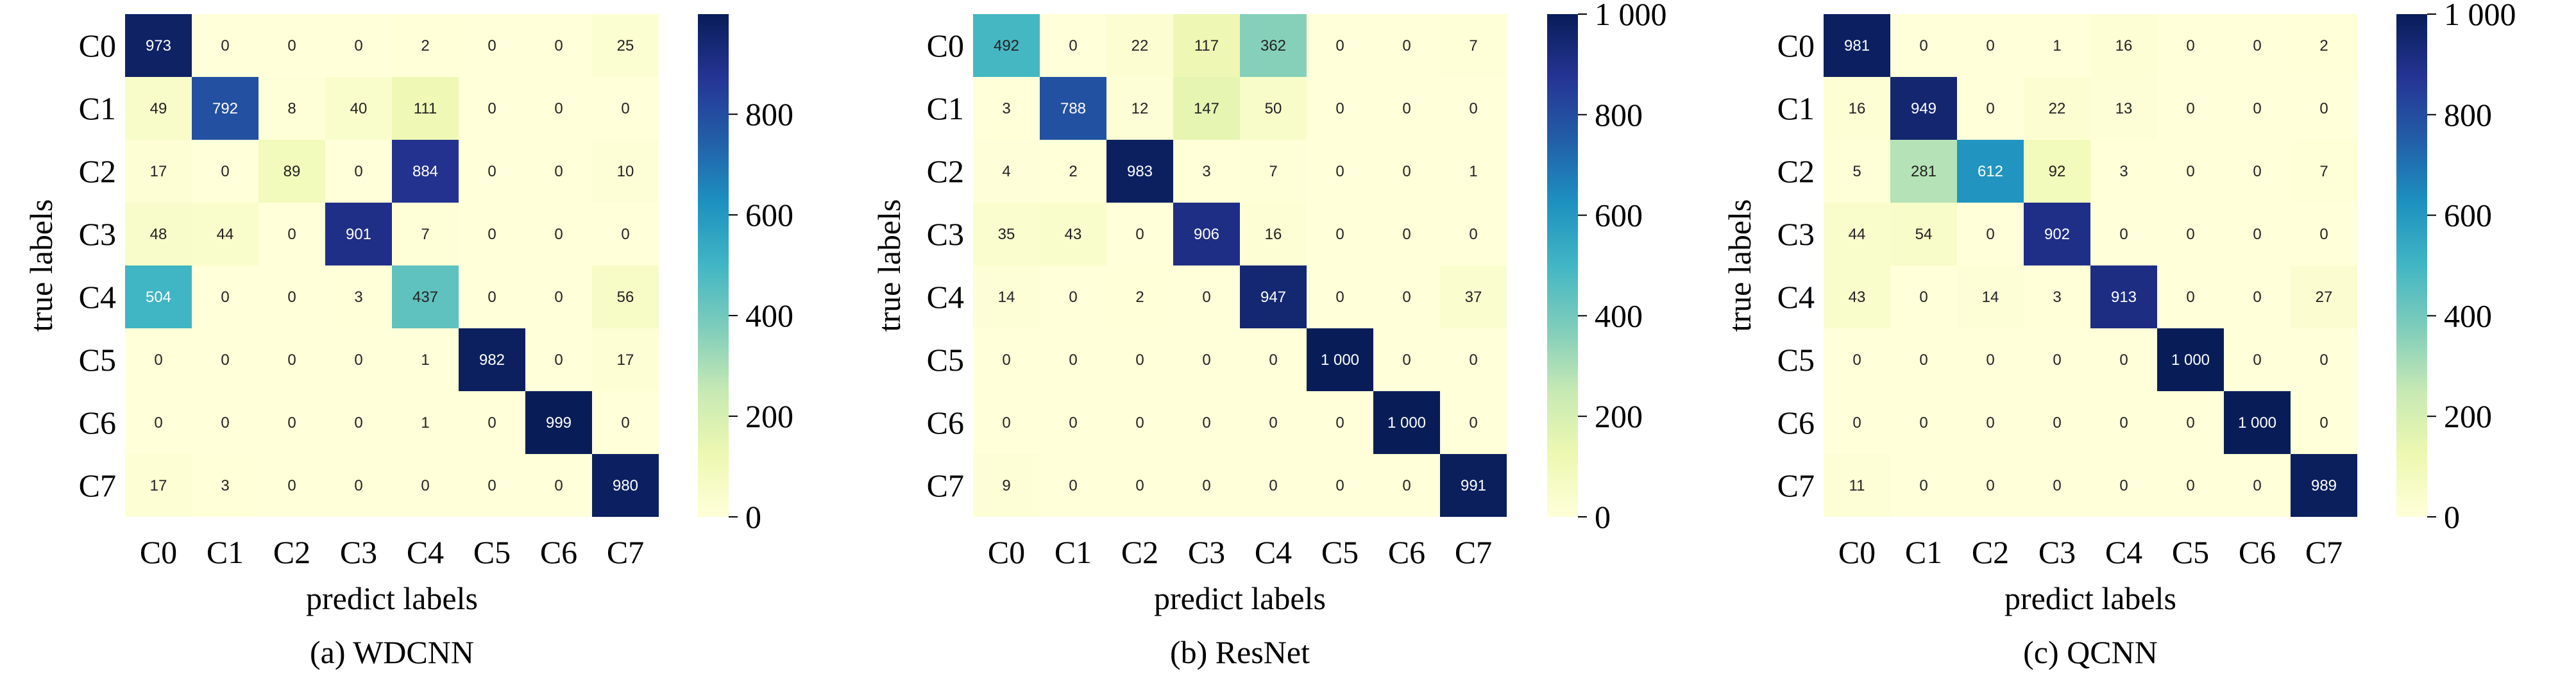 The width and height of the screenshot is (2576, 690). I want to click on cell-value-label: 949, so click(1923, 108).